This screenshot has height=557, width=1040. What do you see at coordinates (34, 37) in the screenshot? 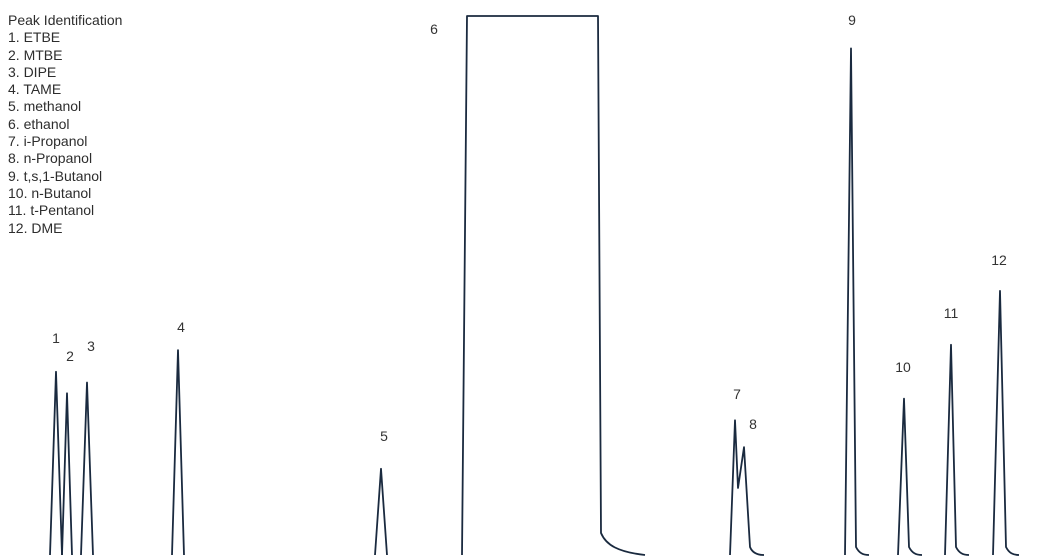
I see `legend-item: 1. ETBE` at bounding box center [34, 37].